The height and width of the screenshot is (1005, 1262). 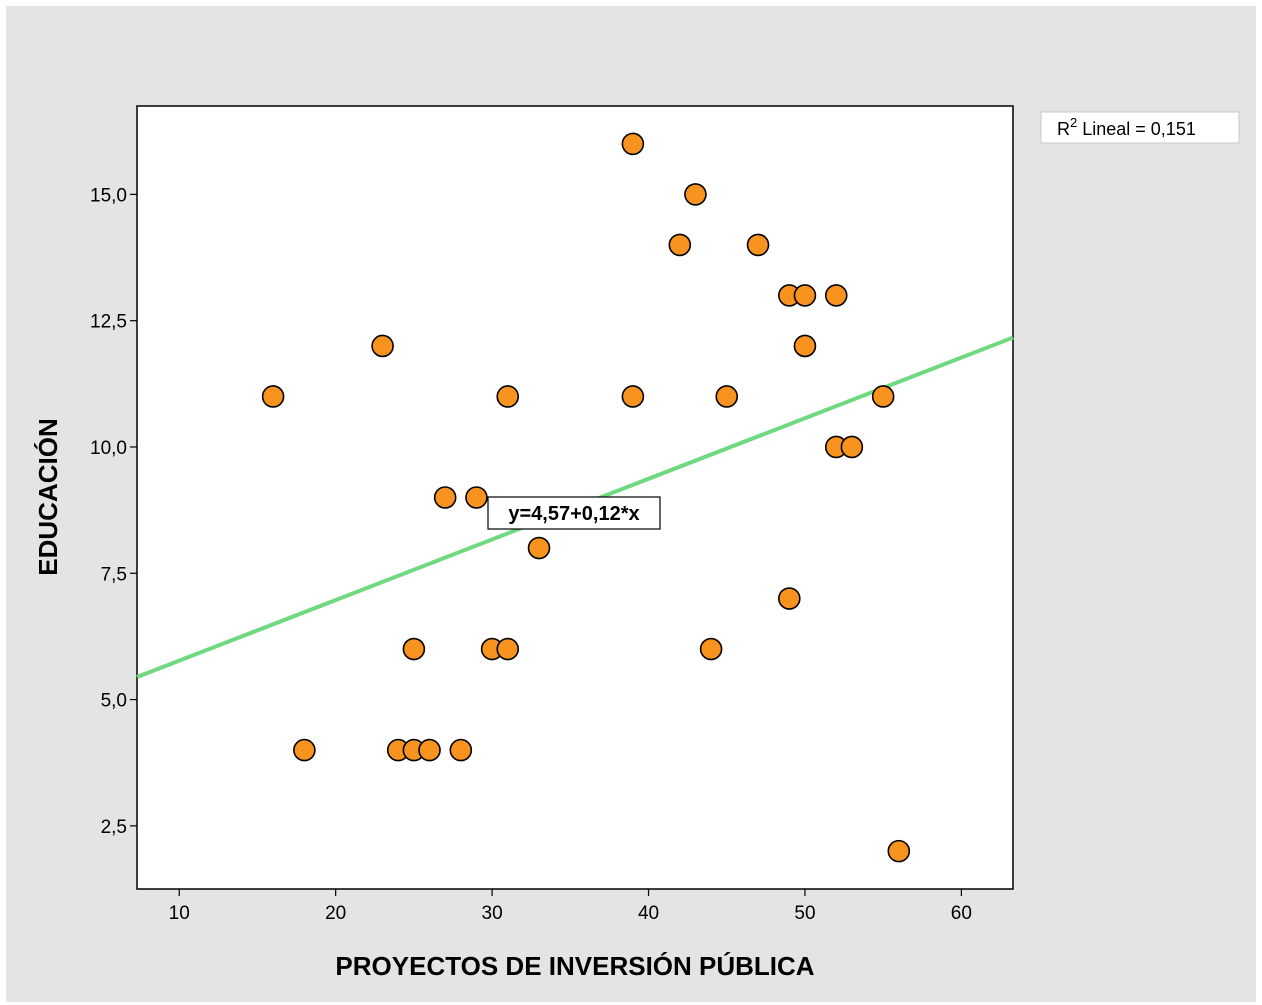 I want to click on y-axis: 2,5 5,0 7,5 10,0 12,5 15,0, so click(x=113, y=511).